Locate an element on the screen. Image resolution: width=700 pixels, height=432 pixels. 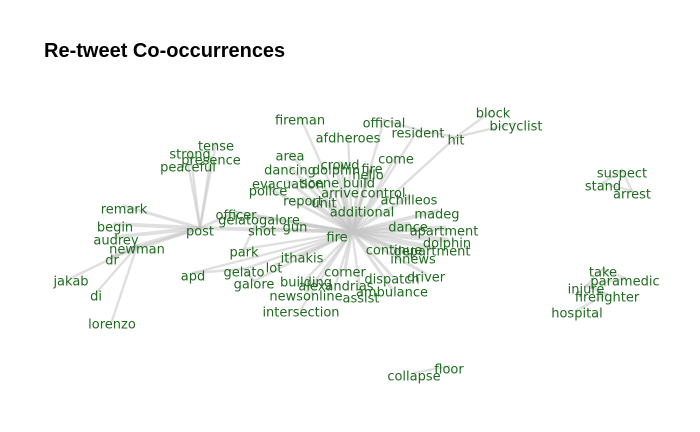
edge-newman-di is located at coordinates (116, 269).